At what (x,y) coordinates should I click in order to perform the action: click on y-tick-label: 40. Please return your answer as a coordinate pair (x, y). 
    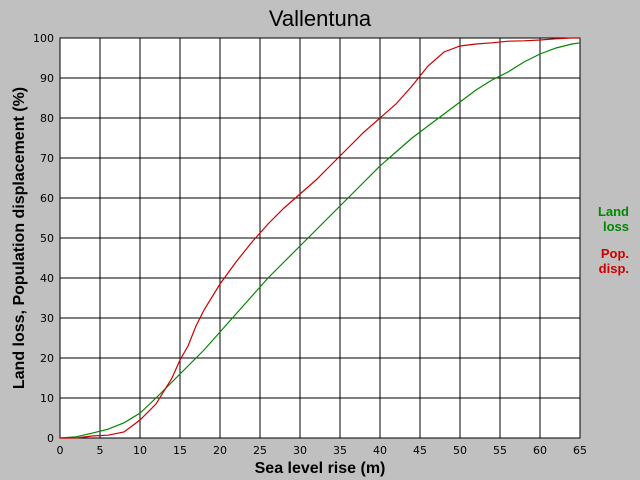
    Looking at the image, I should click on (47, 278).